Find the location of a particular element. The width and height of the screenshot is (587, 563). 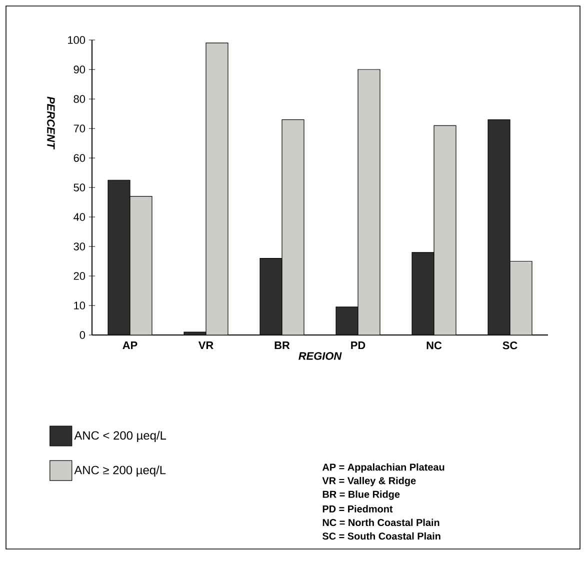

x-tick-label: AP is located at coordinates (130, 346).